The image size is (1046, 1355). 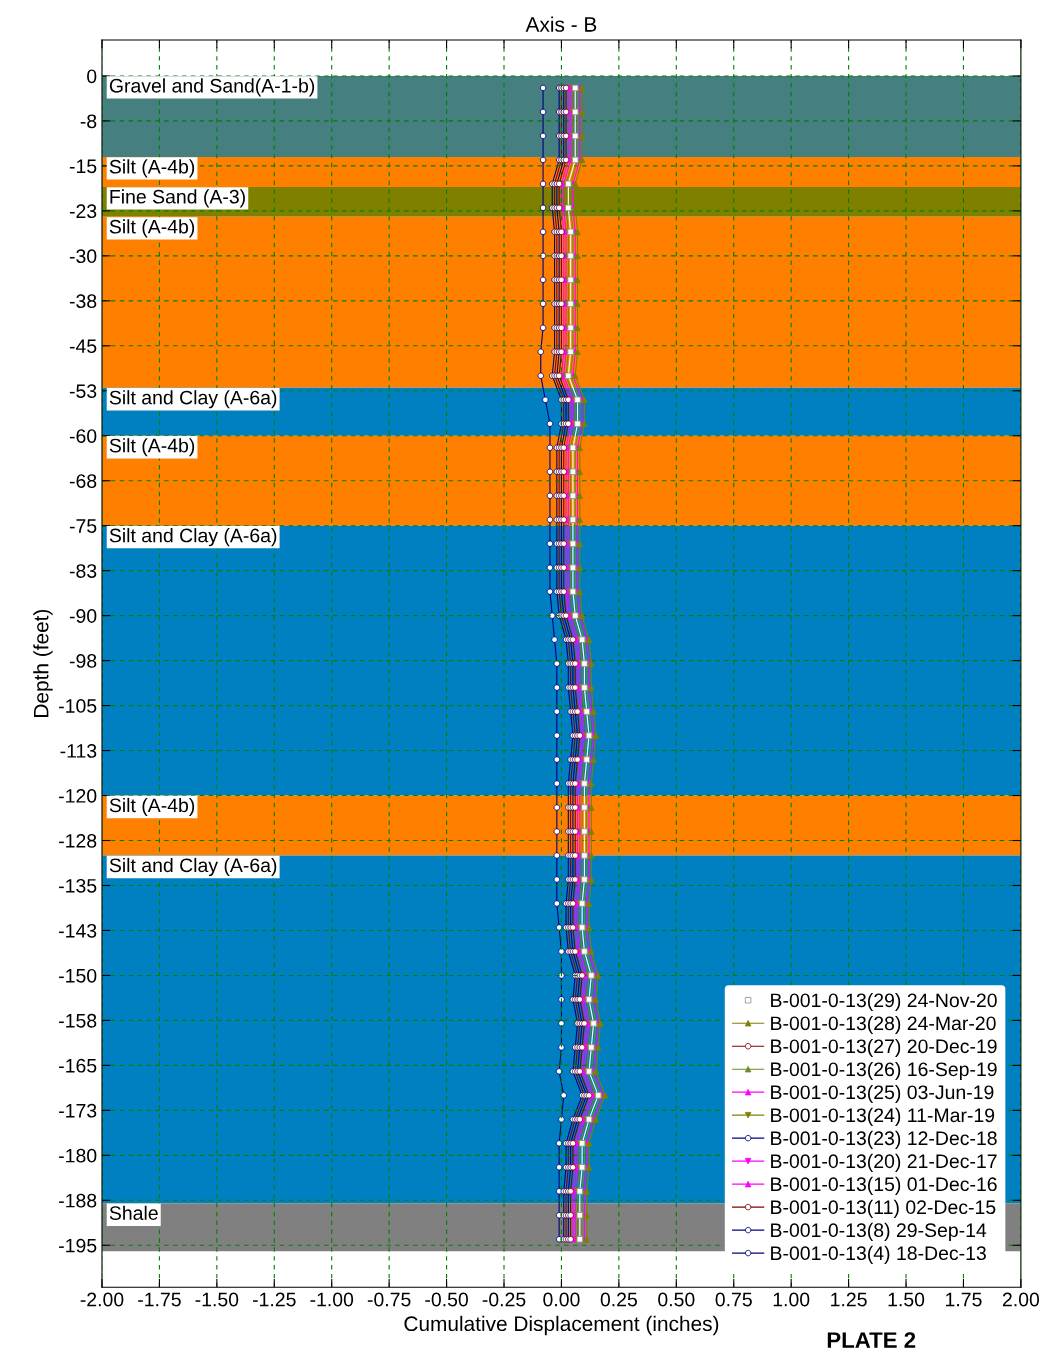 I want to click on legend-label: B-001-0-13(26) 16-Sep-19, so click(x=884, y=1071).